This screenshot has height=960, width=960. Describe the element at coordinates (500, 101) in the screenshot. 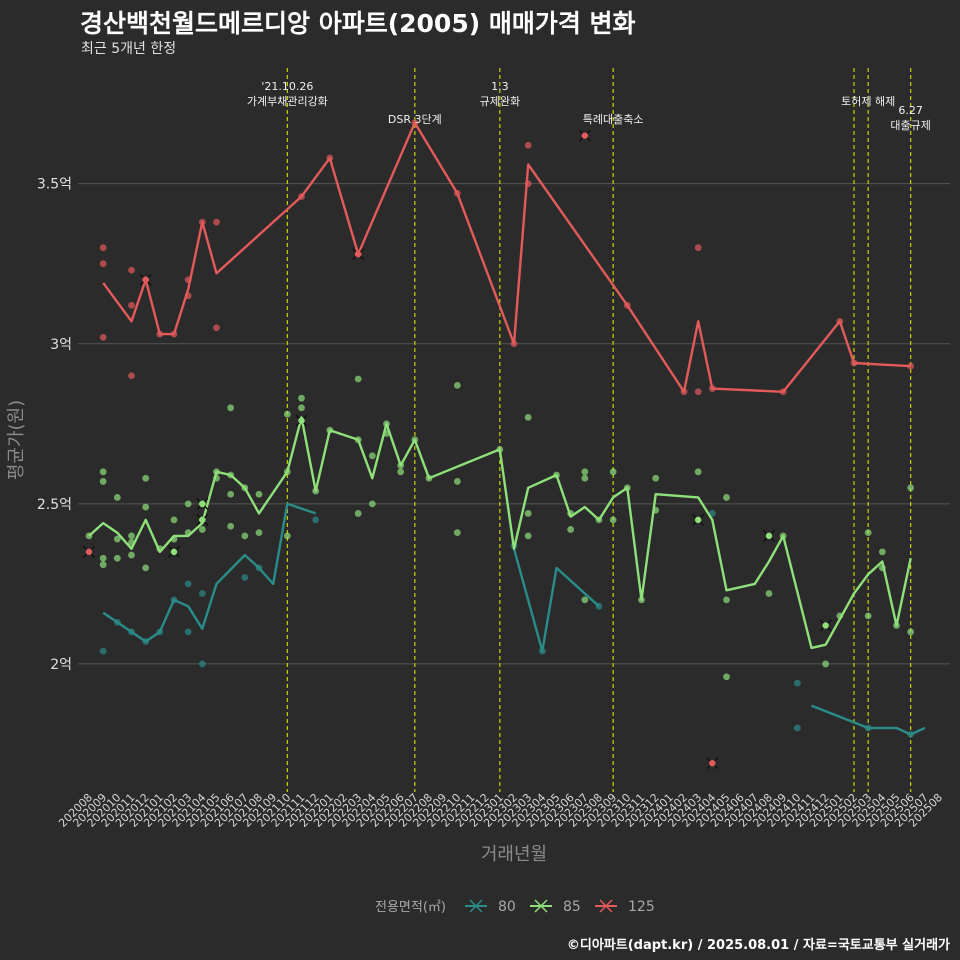

I see `event-label: 규제완화` at that location.